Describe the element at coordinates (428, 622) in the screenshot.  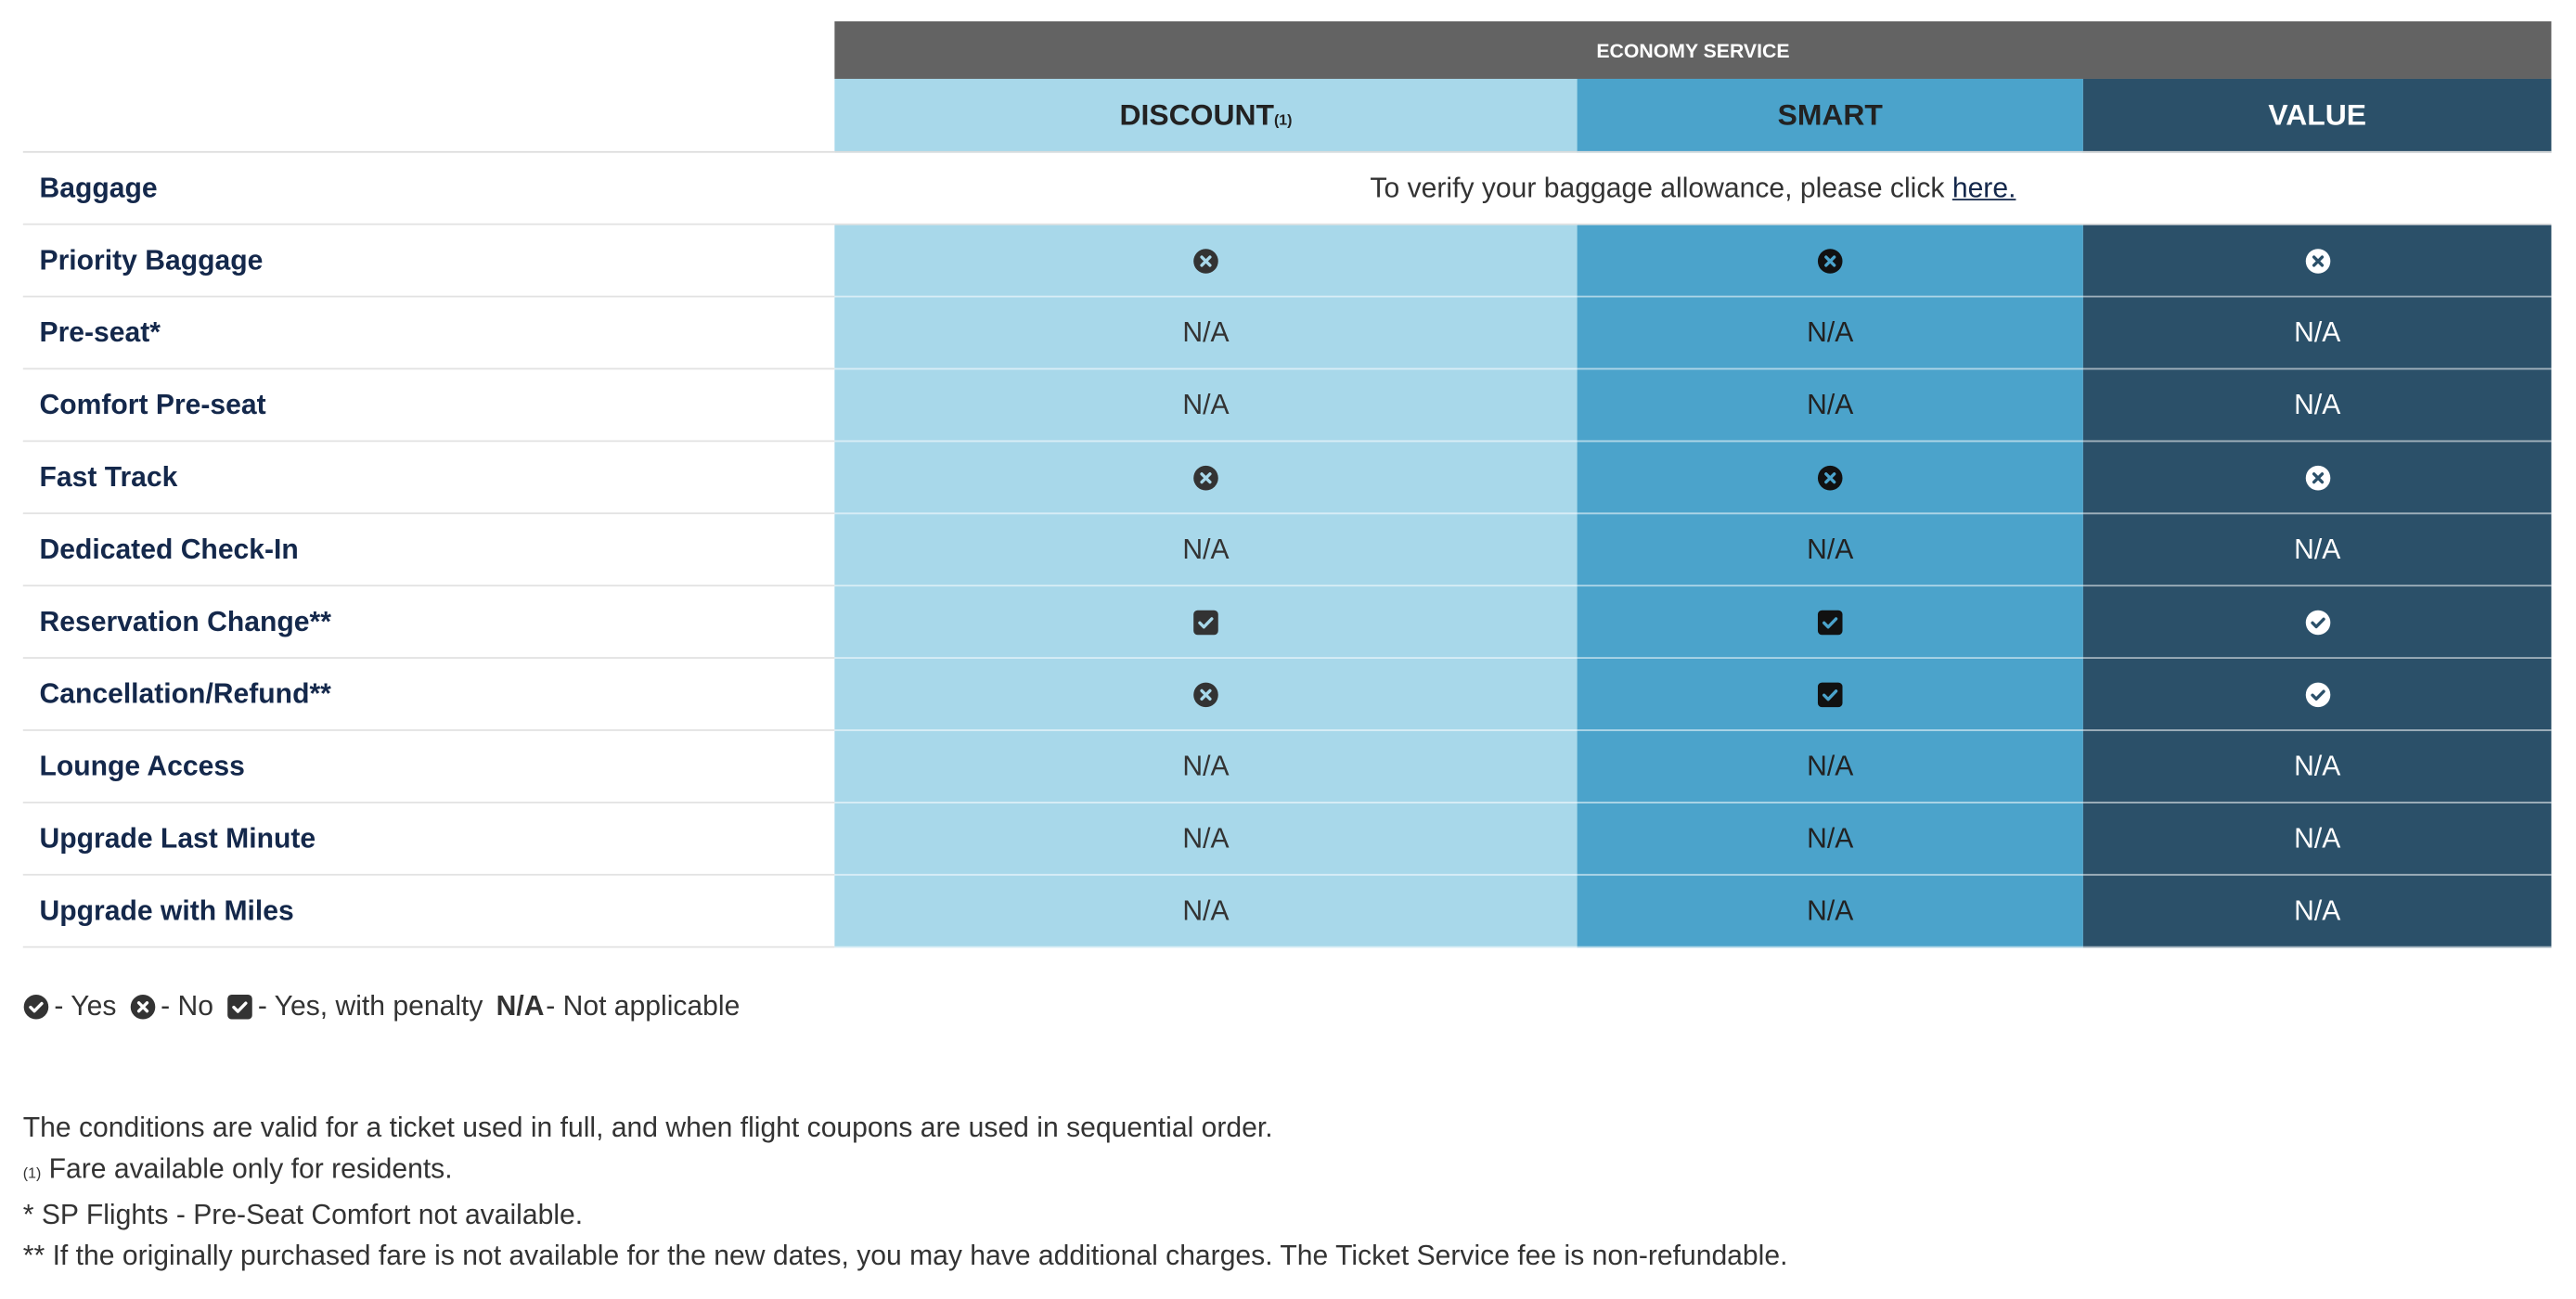
I see `row-label: Reservation Change**` at that location.